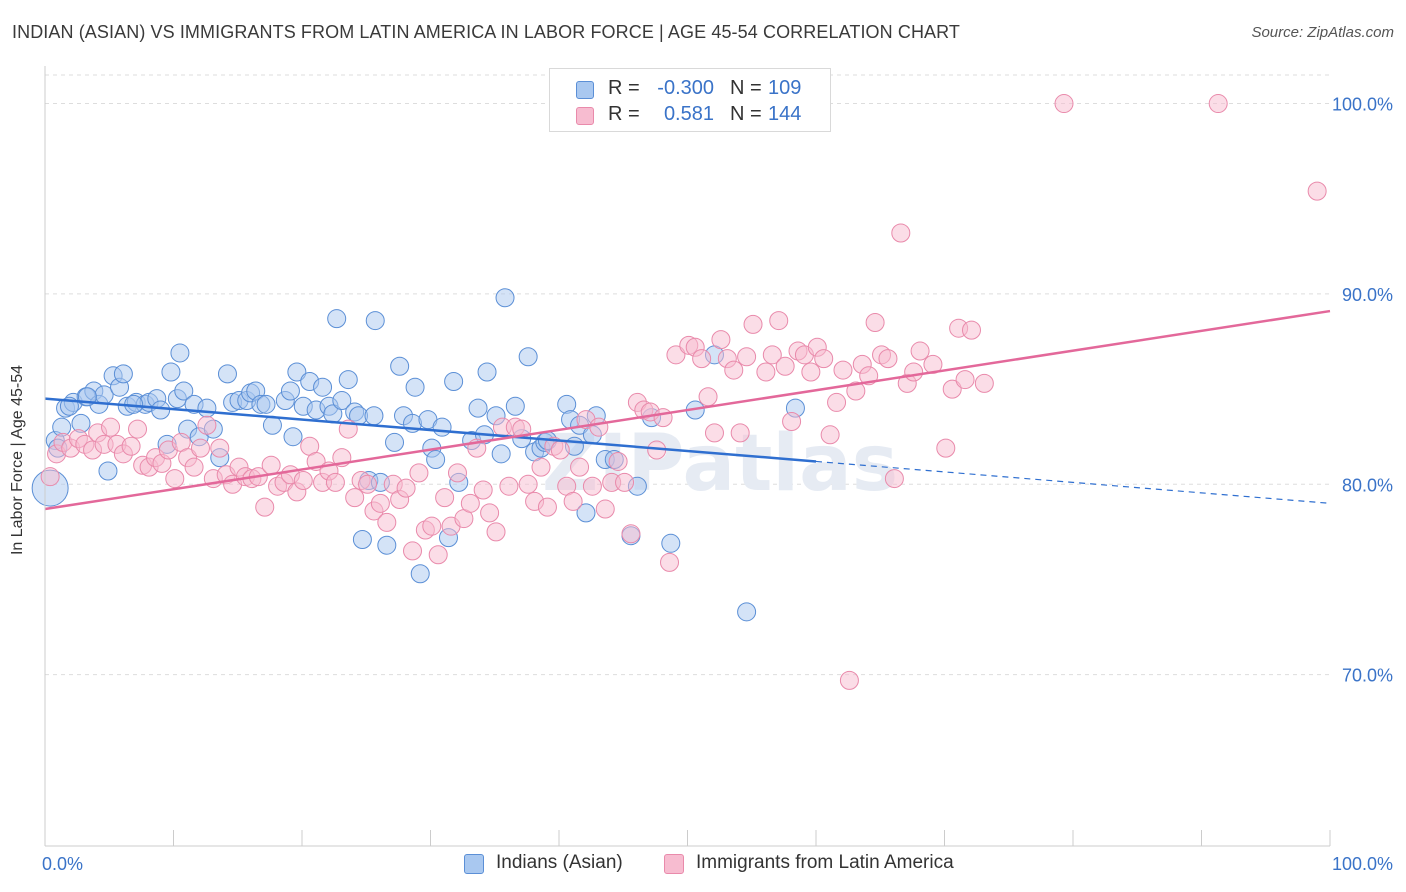  What do you see at coordinates (690, 100) in the screenshot?
I see `correlation-legend: R = -0.300 N = 109 R = 0.581 N = 144` at bounding box center [690, 100].